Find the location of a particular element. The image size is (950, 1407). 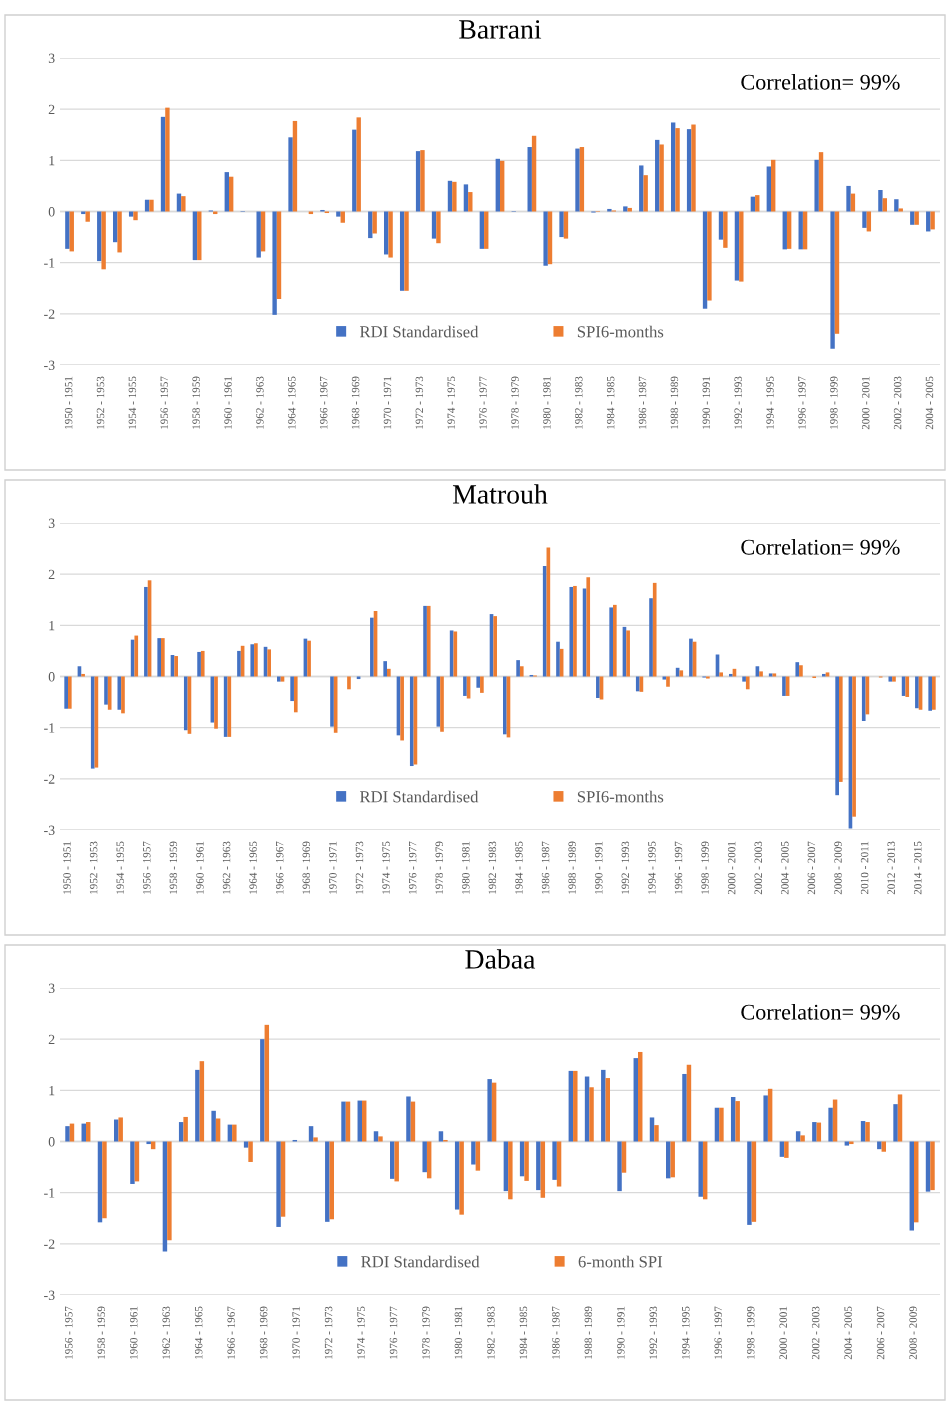

x-tick-label: 1990 - 1991 is located at coordinates (706, 402).